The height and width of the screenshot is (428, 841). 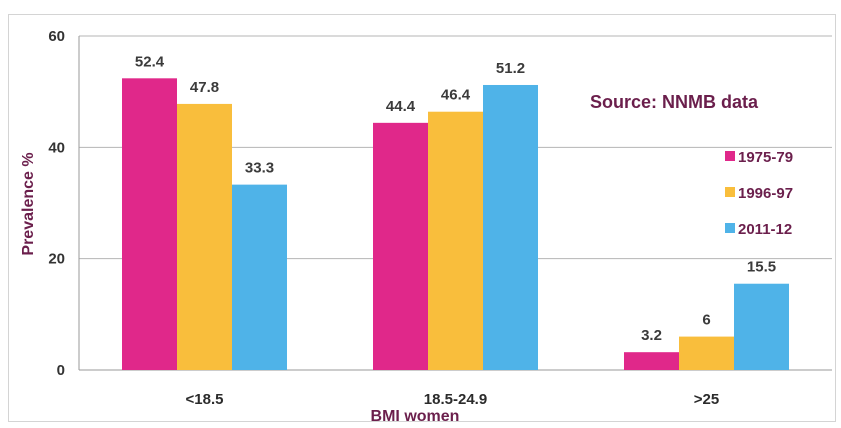 What do you see at coordinates (401, 106) in the screenshot?
I see `data-label: 44.4` at bounding box center [401, 106].